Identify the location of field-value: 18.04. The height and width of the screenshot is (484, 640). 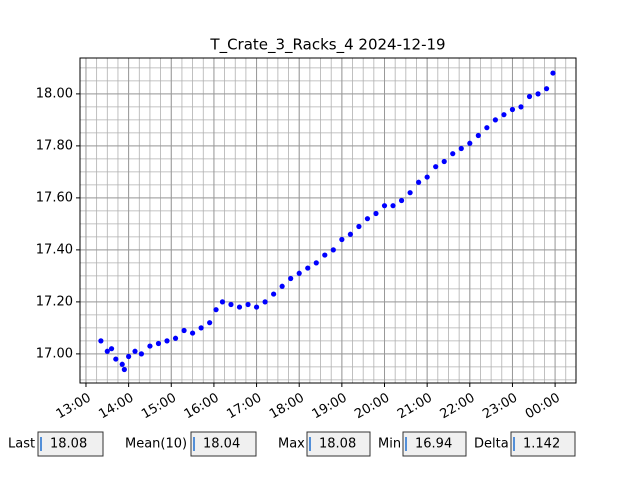
(221, 444).